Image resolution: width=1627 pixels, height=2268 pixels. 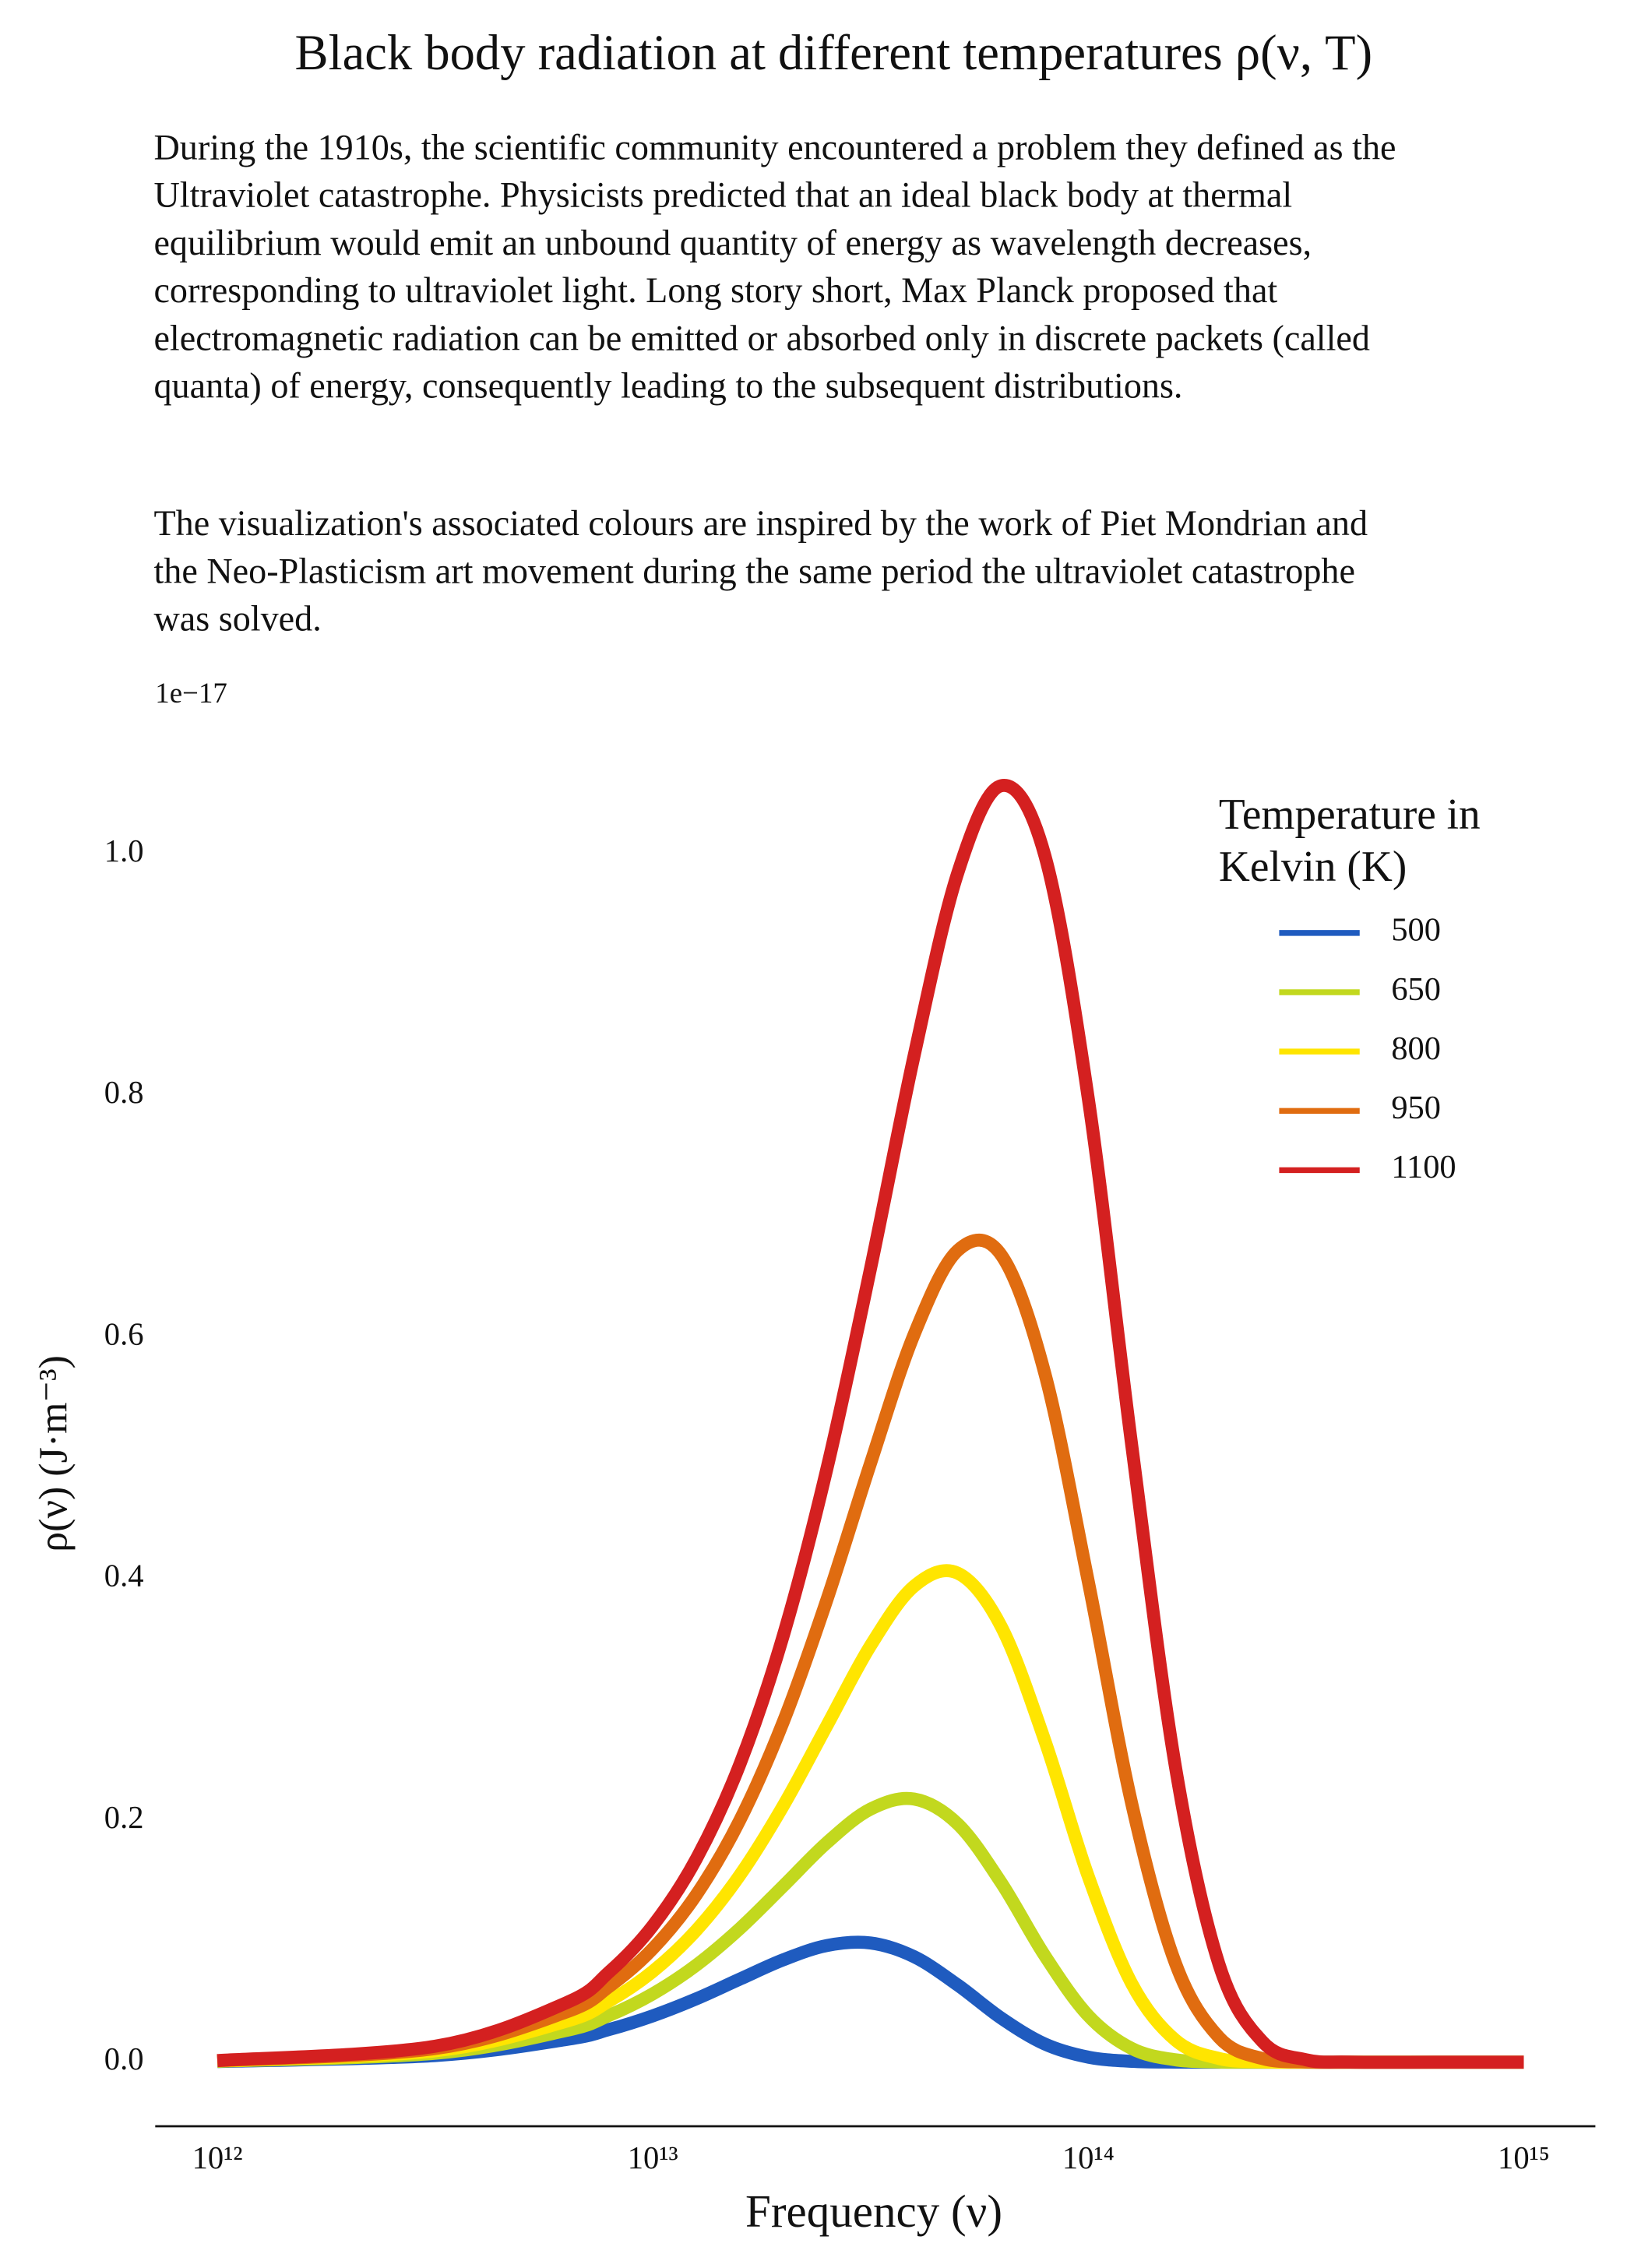 I want to click on y-axis-label: ρ(ν) (J·m⁻³), so click(x=54, y=1453).